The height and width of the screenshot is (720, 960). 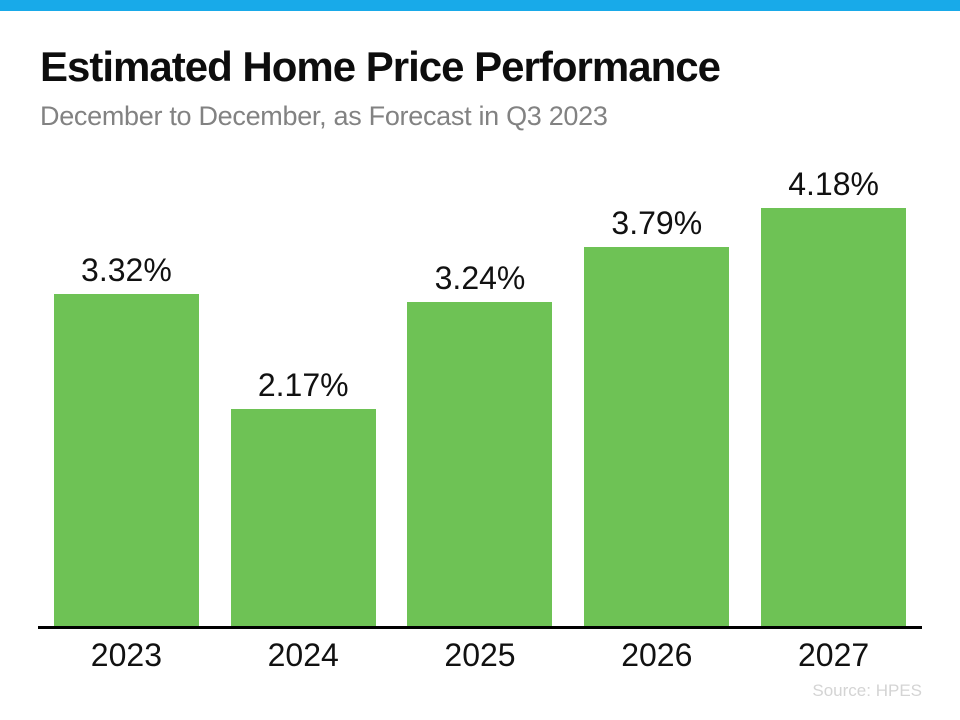 I want to click on x-axis-line, so click(x=480, y=627).